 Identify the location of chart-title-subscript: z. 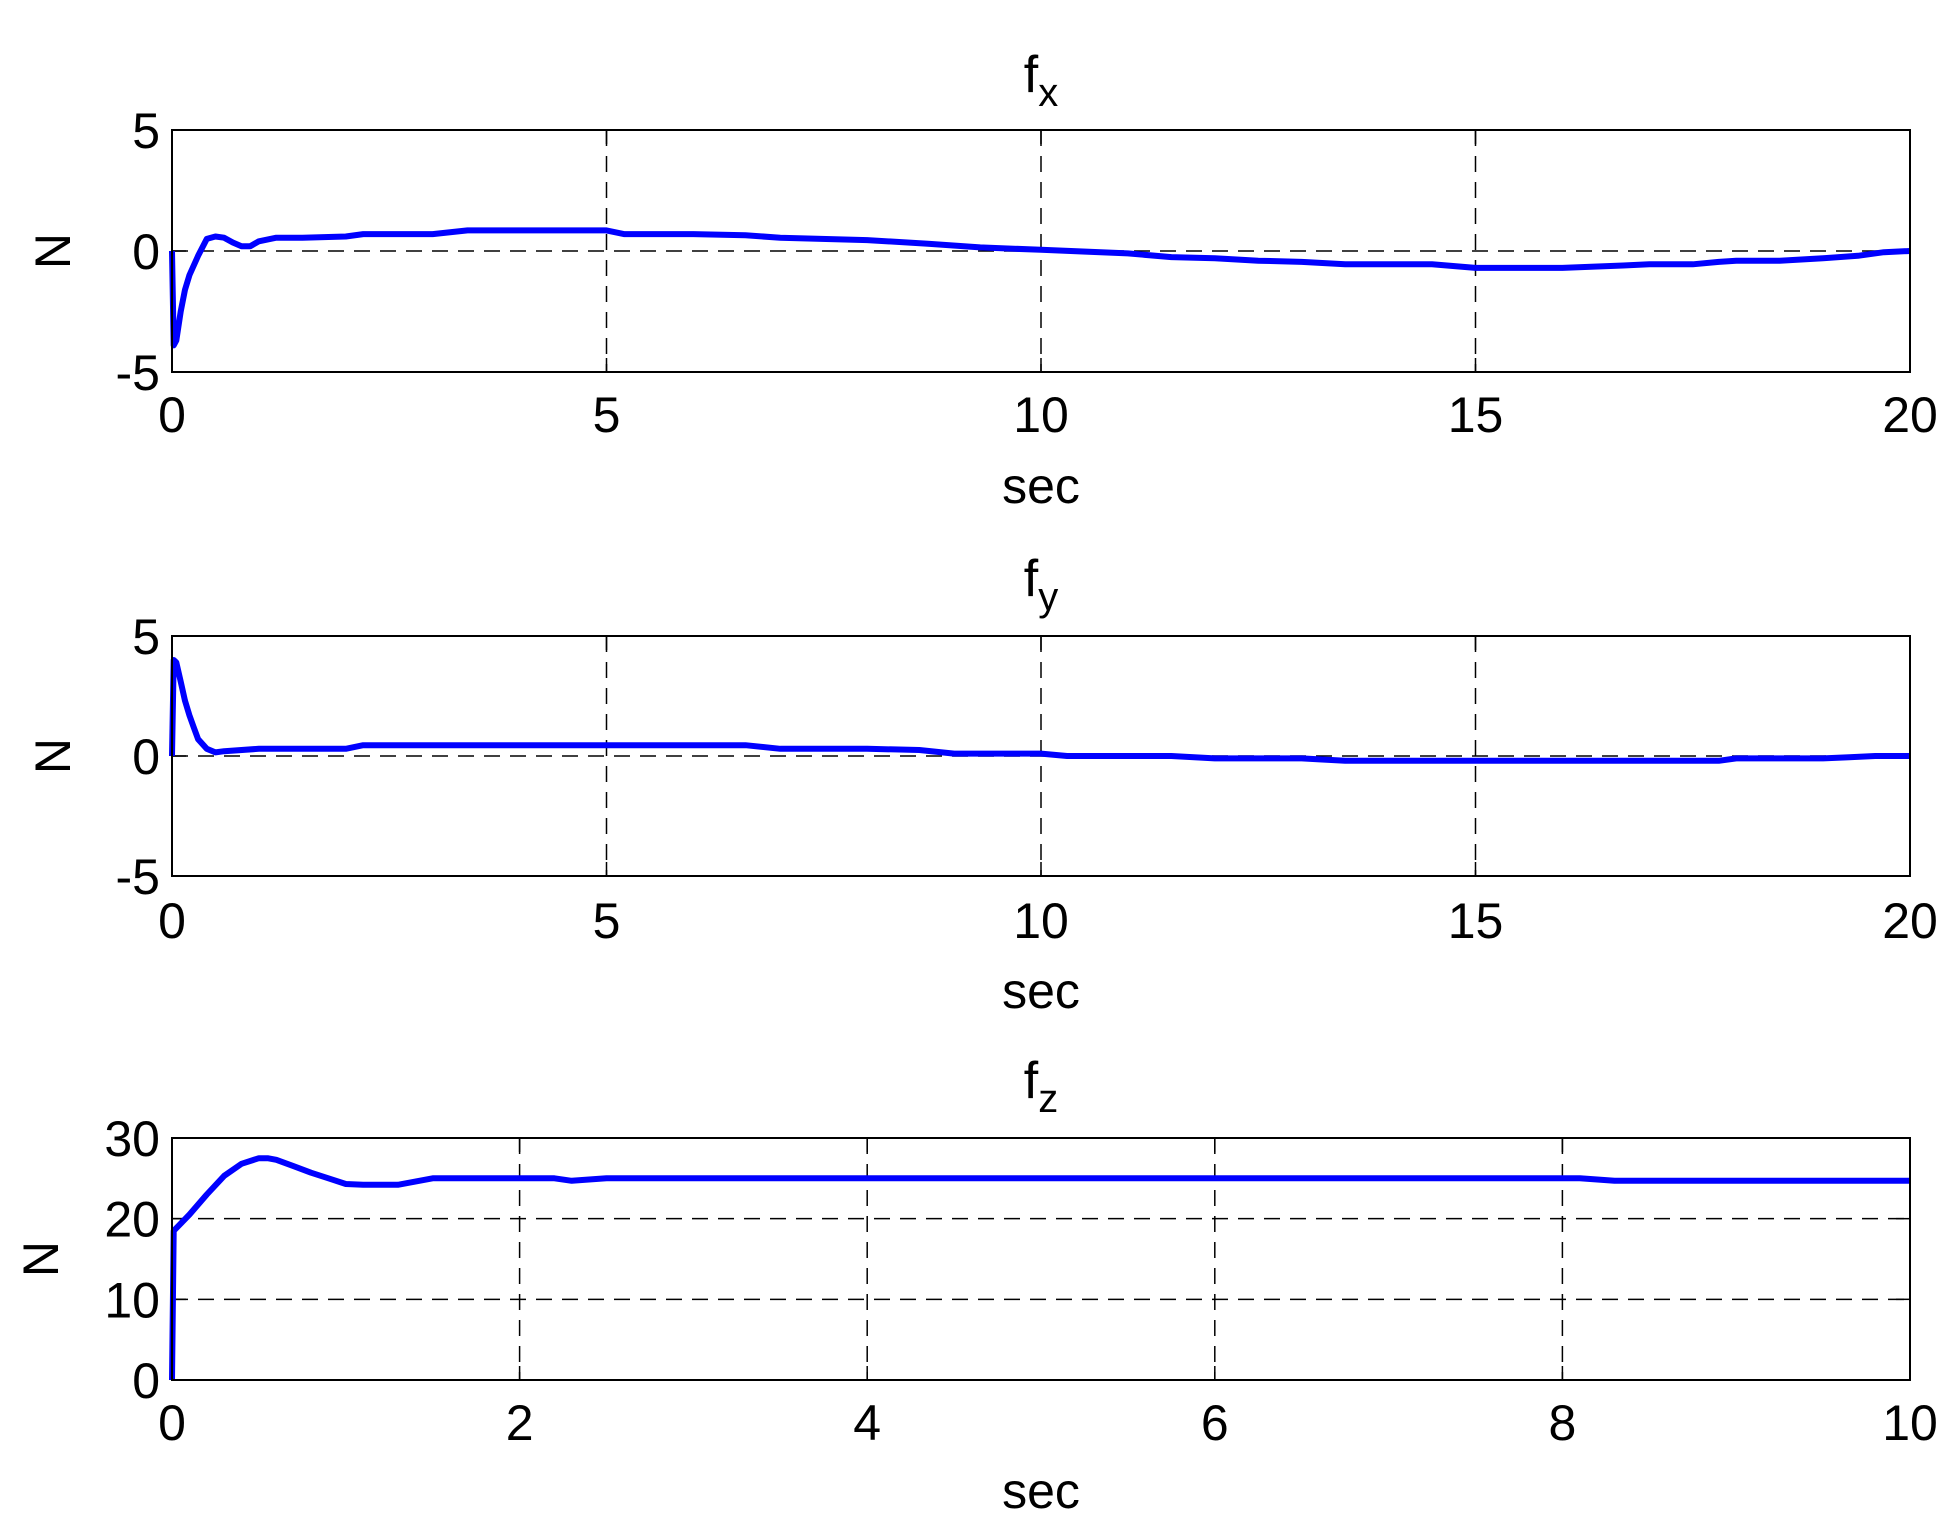
(1048, 1099).